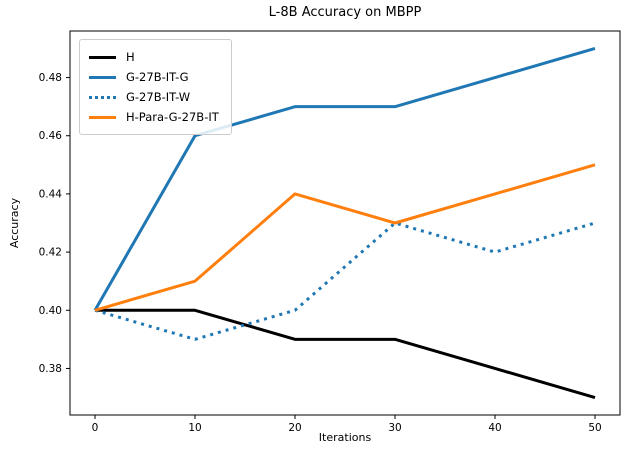  I want to click on legend-label: H-Para-G-27B-IT, so click(172, 117).